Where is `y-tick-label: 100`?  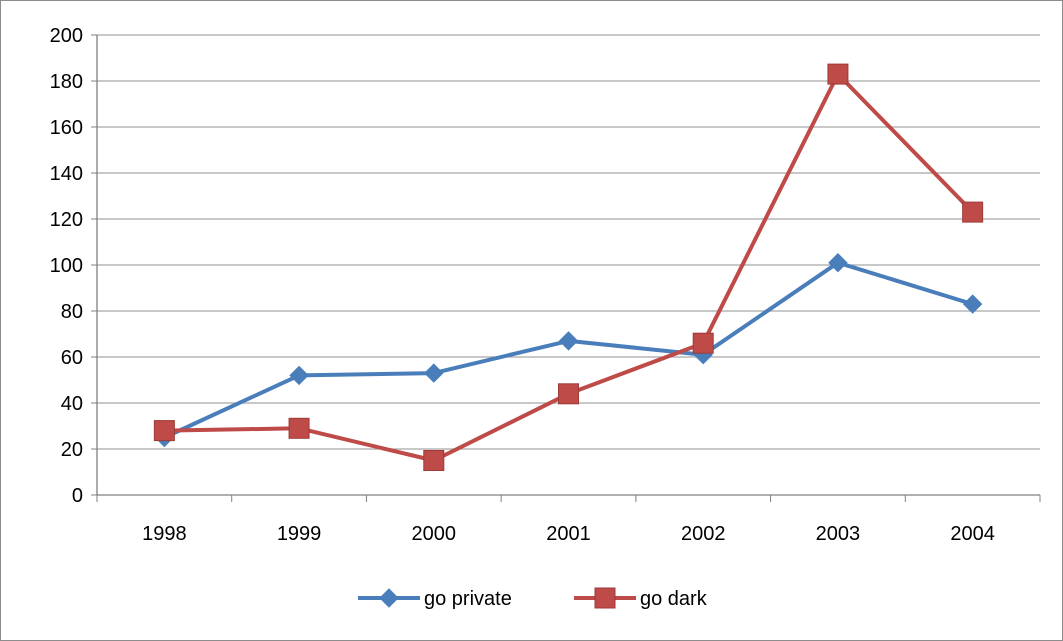 y-tick-label: 100 is located at coordinates (66, 266).